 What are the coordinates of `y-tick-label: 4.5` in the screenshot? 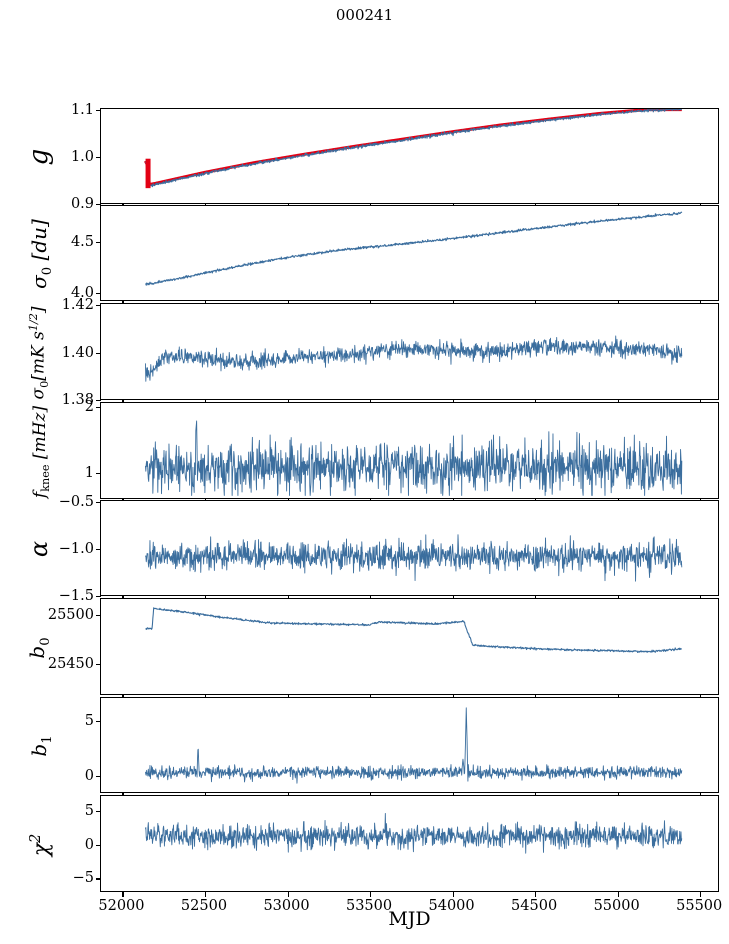 It's located at (82, 242).